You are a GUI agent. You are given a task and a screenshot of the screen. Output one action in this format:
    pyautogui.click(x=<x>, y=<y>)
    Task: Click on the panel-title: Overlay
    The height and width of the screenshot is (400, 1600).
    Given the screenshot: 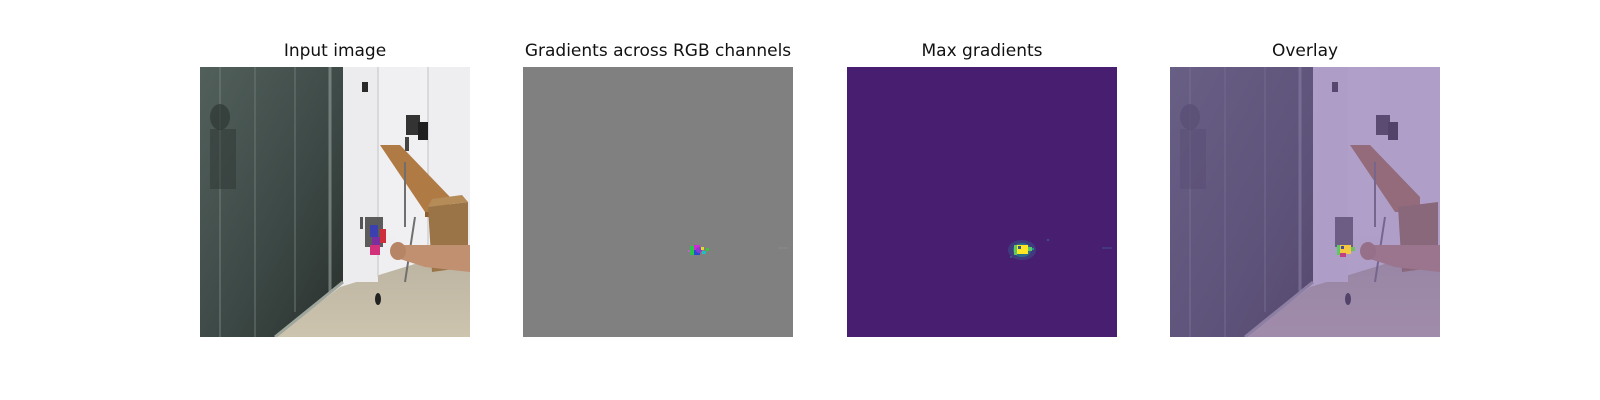 What is the action you would take?
    pyautogui.click(x=1305, y=51)
    